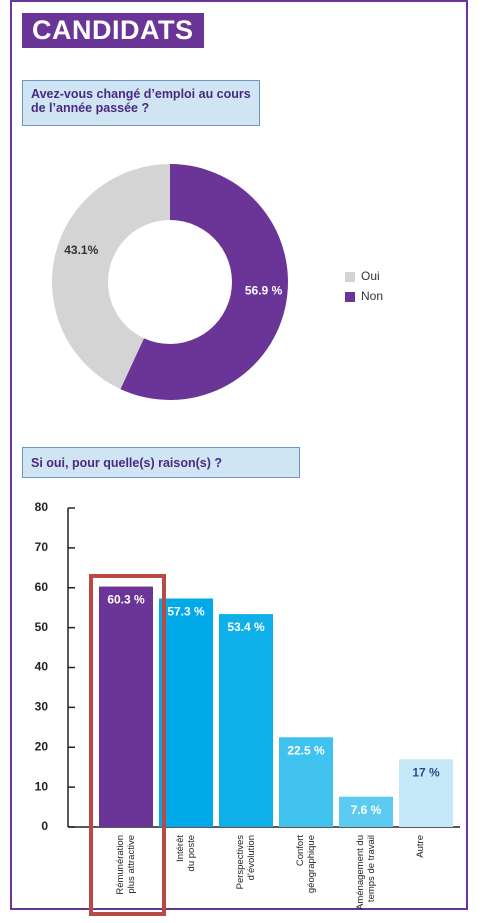 The image size is (480, 923). I want to click on x-tick-label: Rémunération plus attractive, so click(126, 865).